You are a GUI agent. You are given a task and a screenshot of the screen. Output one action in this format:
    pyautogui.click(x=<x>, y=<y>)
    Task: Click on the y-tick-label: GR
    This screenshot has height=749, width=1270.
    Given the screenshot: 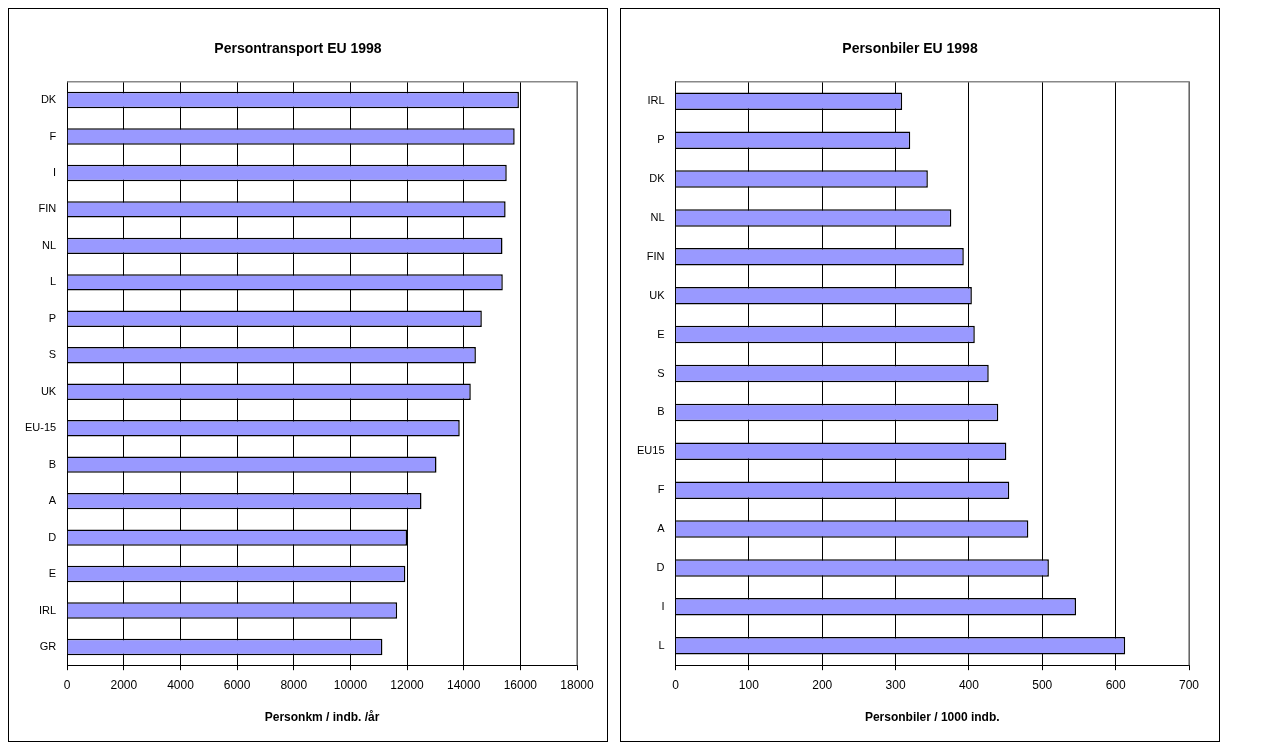 What is the action you would take?
    pyautogui.click(x=48, y=646)
    